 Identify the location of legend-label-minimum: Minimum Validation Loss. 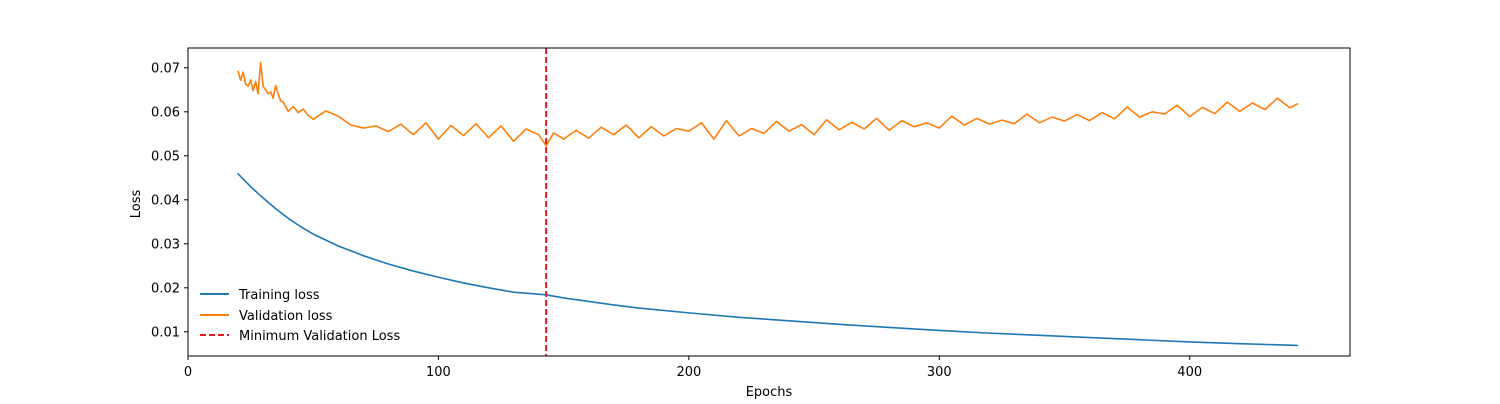
(319, 336).